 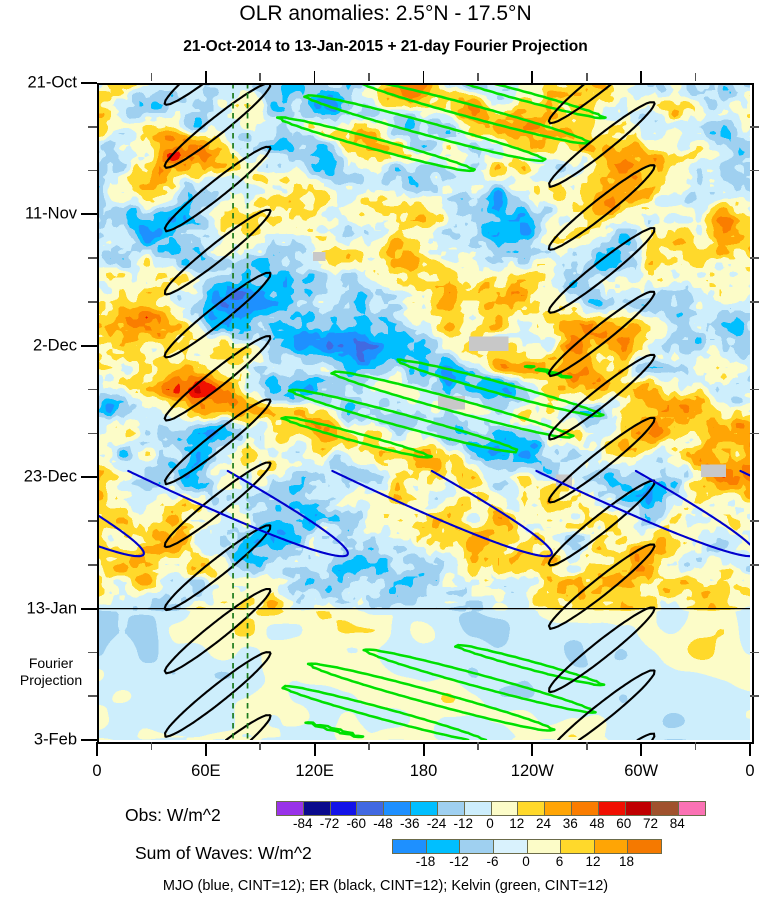 I want to click on colorbar-tick-label: 36, so click(x=570, y=823).